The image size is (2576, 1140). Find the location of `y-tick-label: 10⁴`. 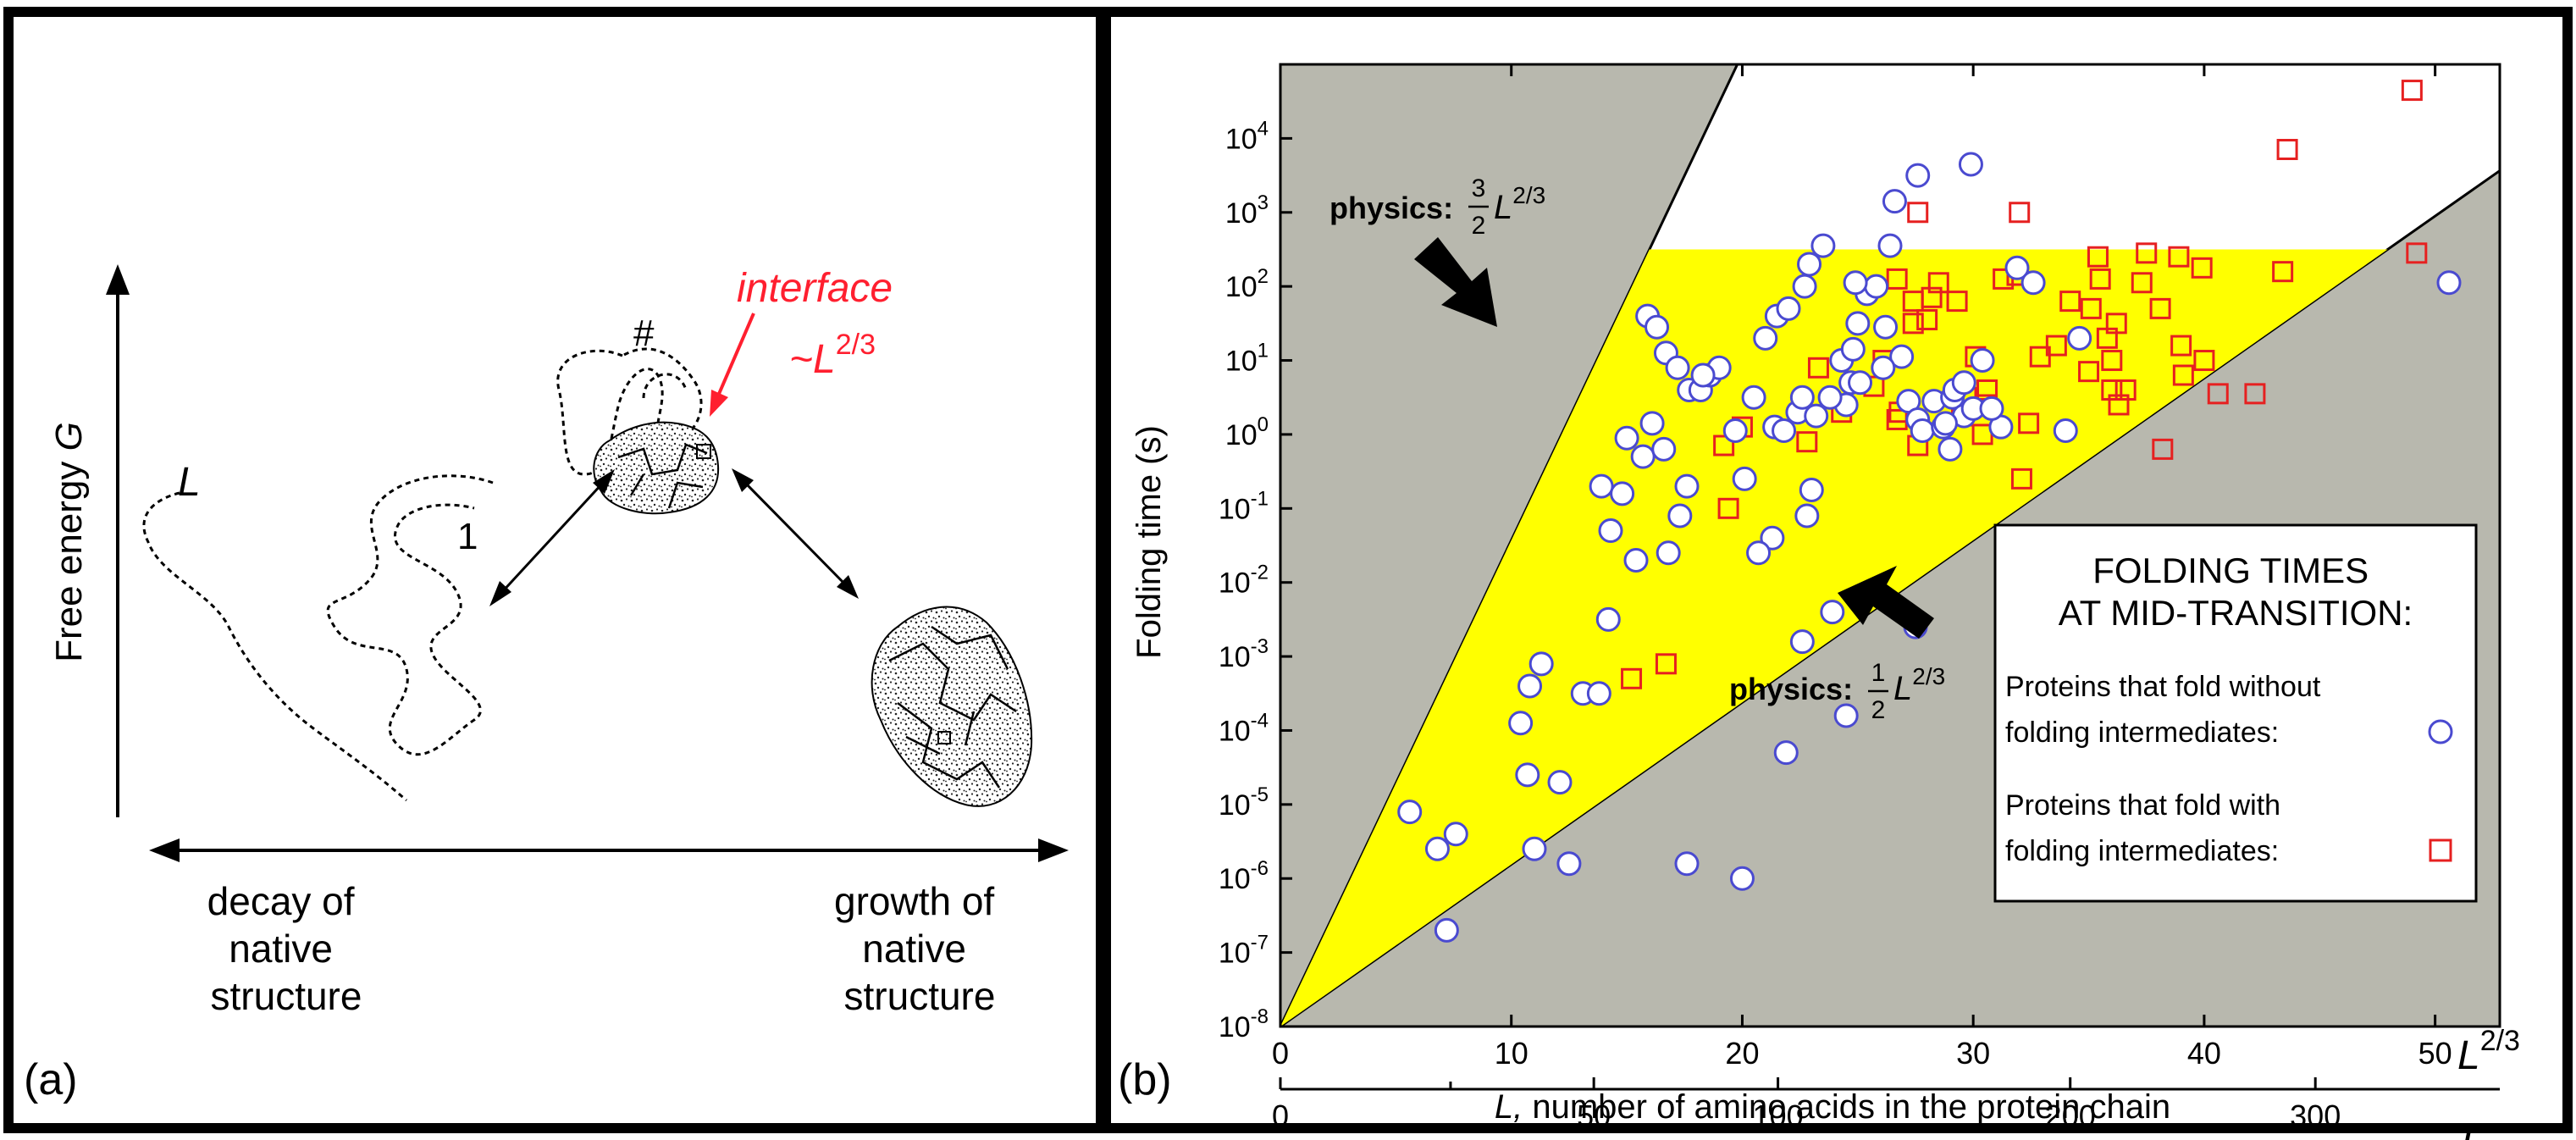

y-tick-label: 10⁴ is located at coordinates (1247, 136).